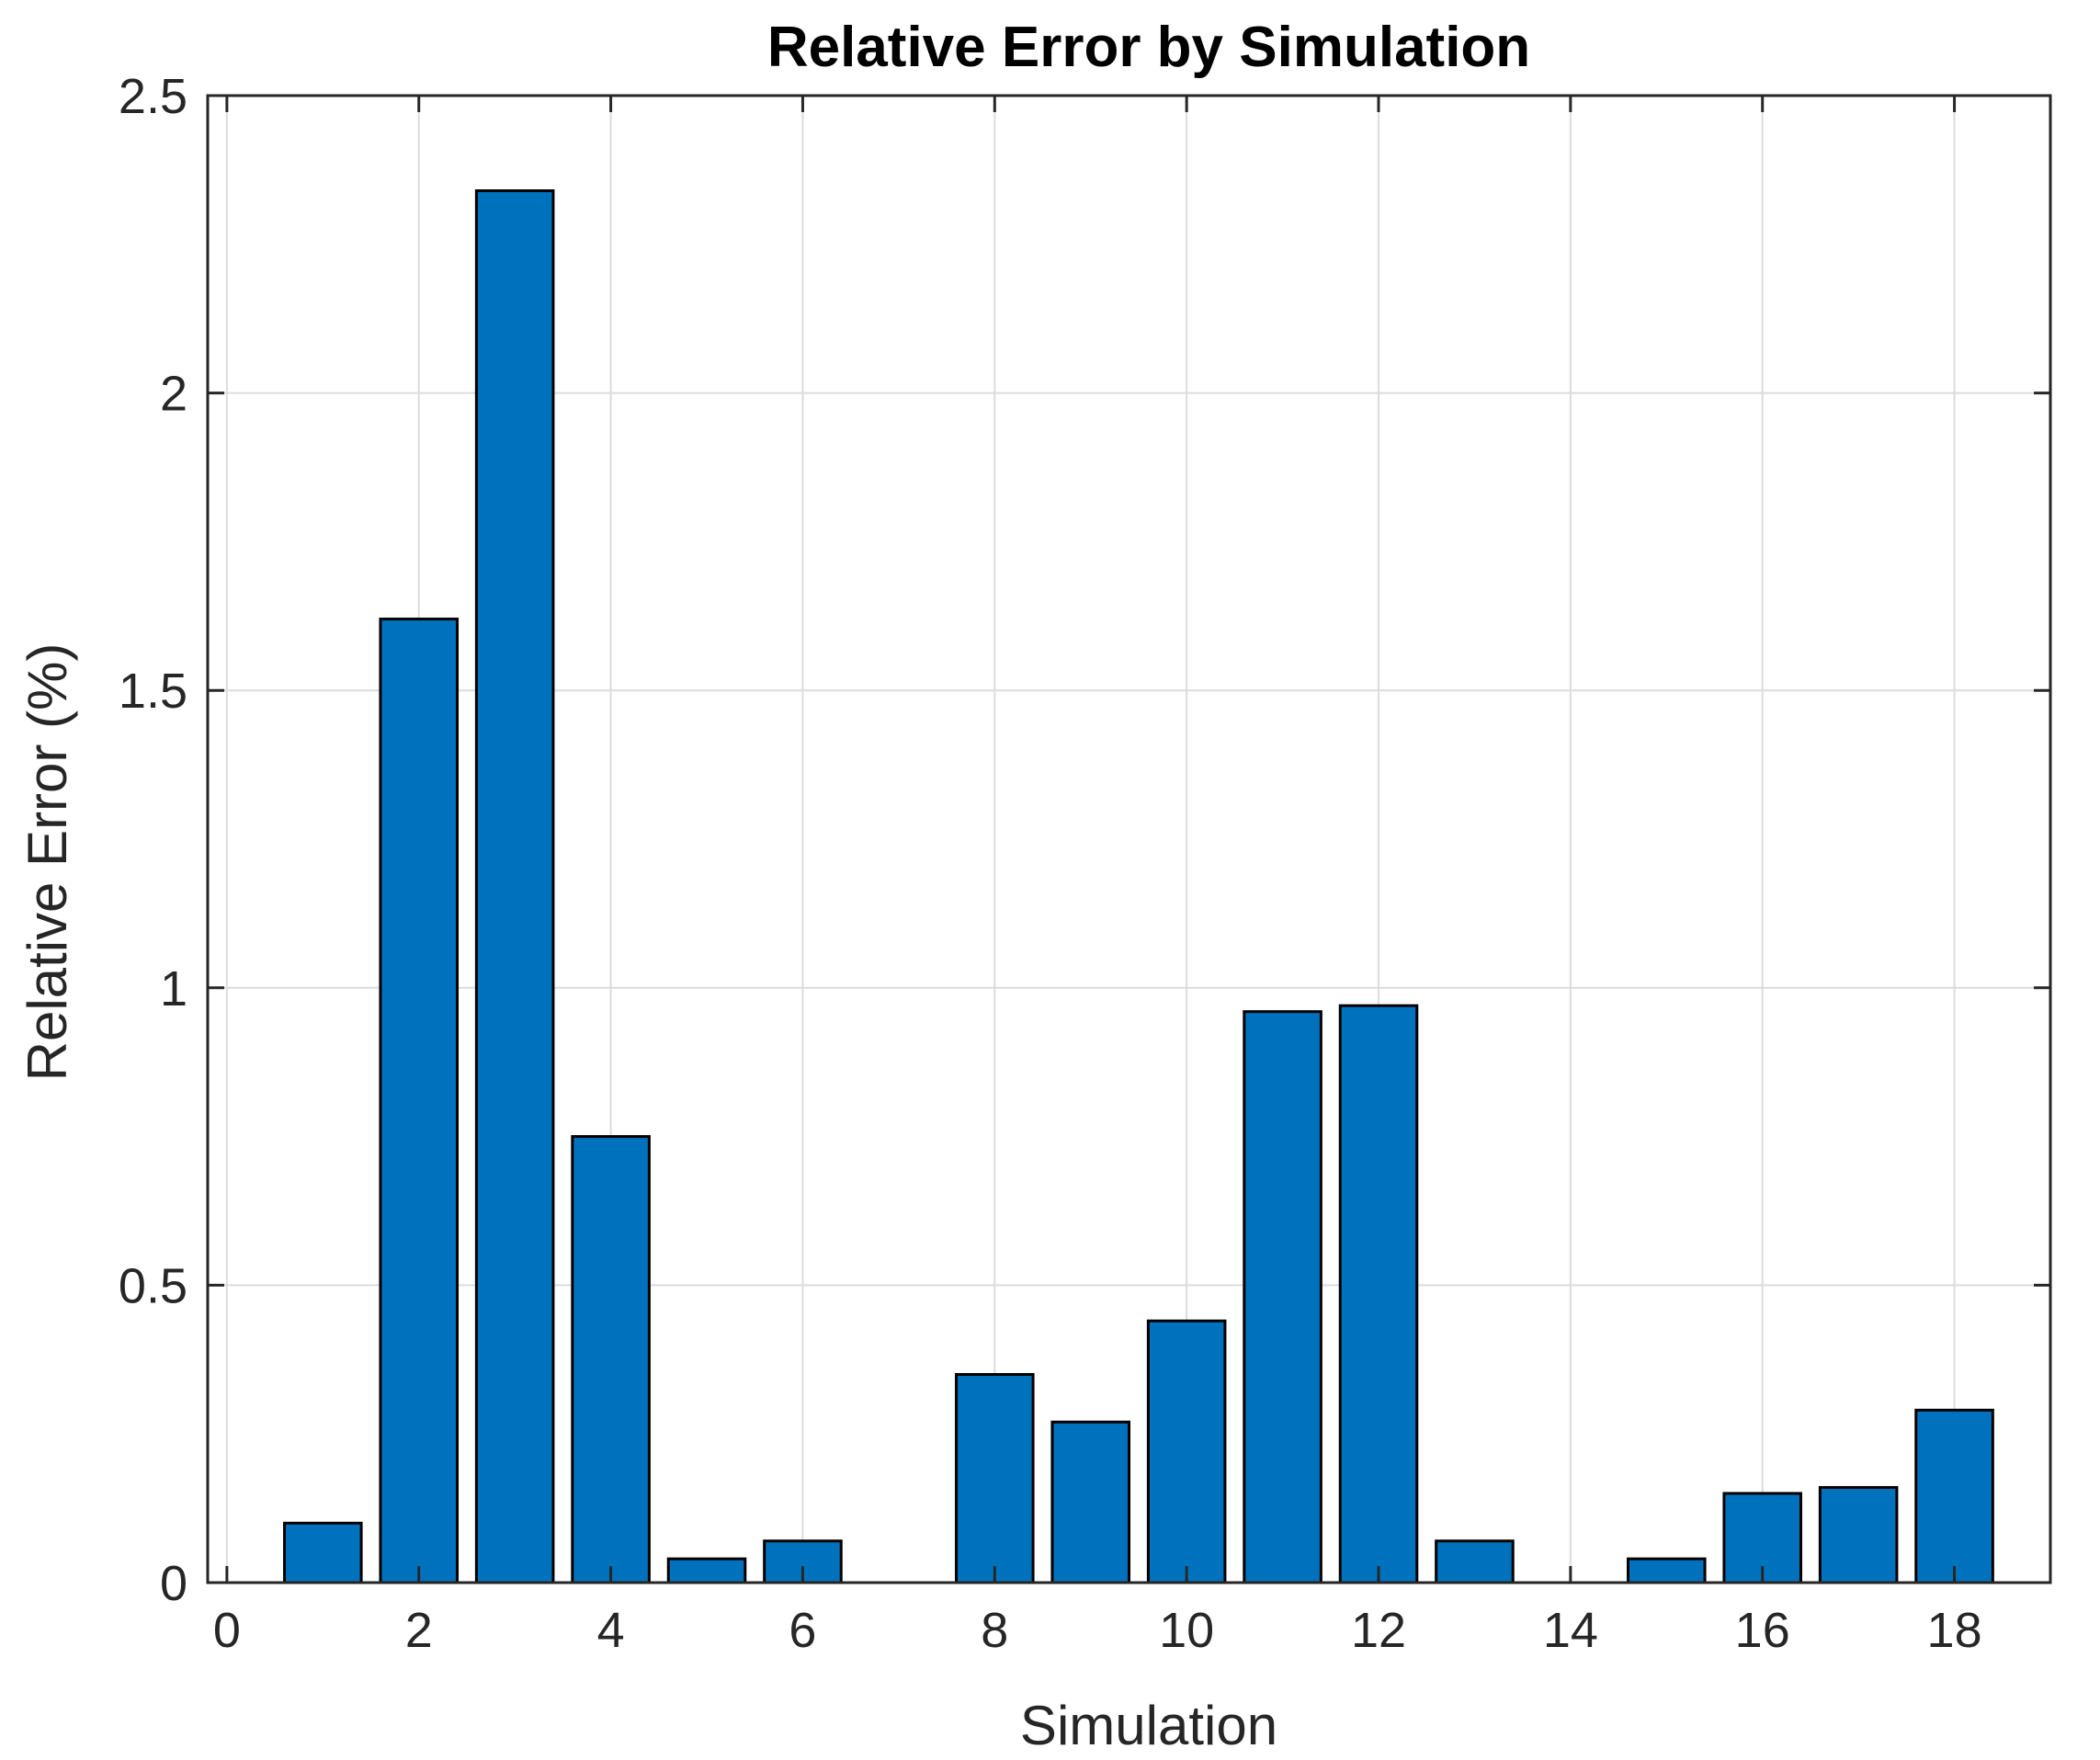 Image resolution: width=2100 pixels, height=1760 pixels. Describe the element at coordinates (611, 1630) in the screenshot. I see `x-tick-label: 4` at that location.